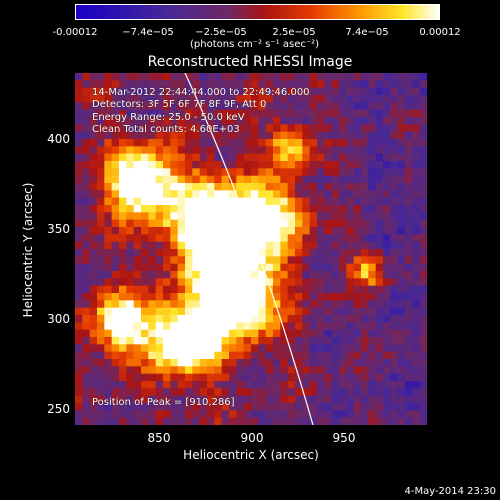 This screenshot has width=500, height=500. What do you see at coordinates (159, 438) in the screenshot?
I see `x-tick-label: 850` at bounding box center [159, 438].